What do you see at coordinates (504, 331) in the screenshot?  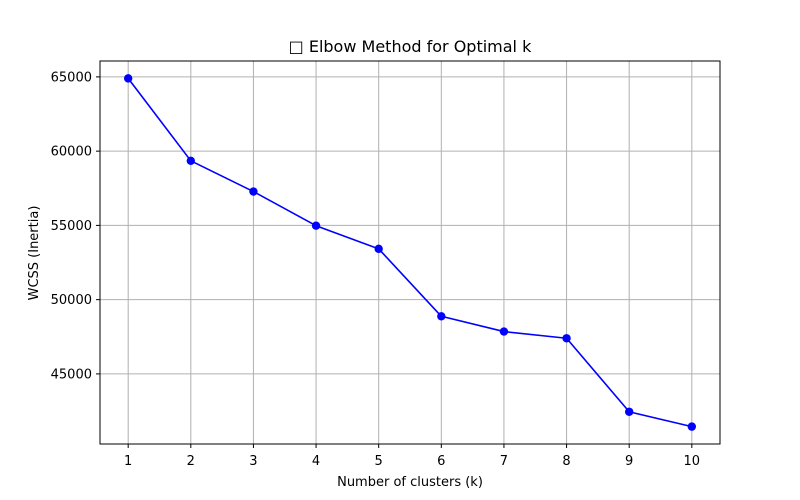 I see `data-point-k7` at bounding box center [504, 331].